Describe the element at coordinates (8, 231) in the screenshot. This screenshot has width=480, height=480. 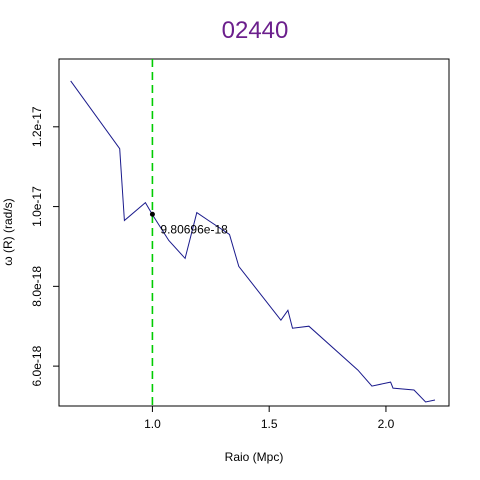
I see `y-axis-label: ω (R) (rad/s)` at that location.